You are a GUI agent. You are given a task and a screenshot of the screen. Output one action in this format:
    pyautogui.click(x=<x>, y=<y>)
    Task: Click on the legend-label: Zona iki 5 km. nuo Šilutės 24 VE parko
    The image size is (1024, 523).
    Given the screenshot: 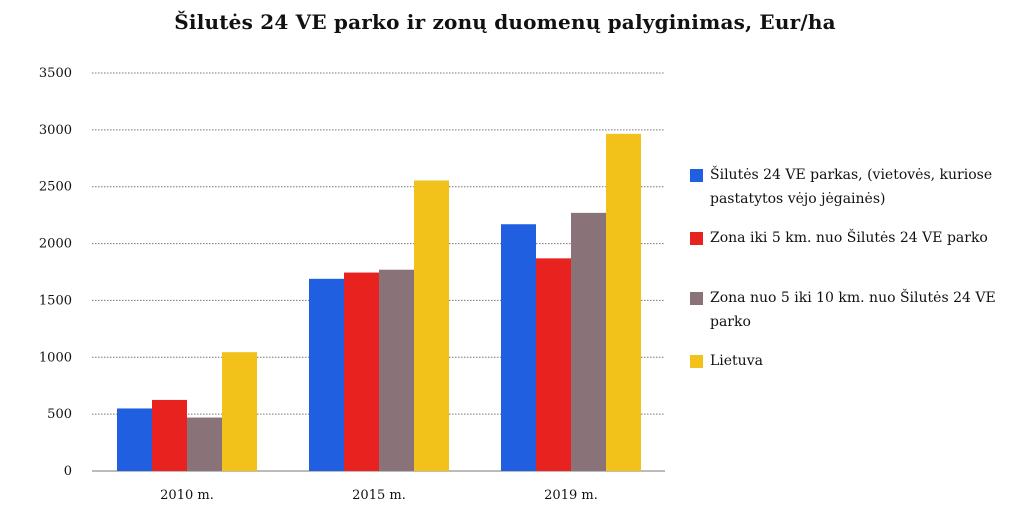 What is the action you would take?
    pyautogui.click(x=849, y=238)
    